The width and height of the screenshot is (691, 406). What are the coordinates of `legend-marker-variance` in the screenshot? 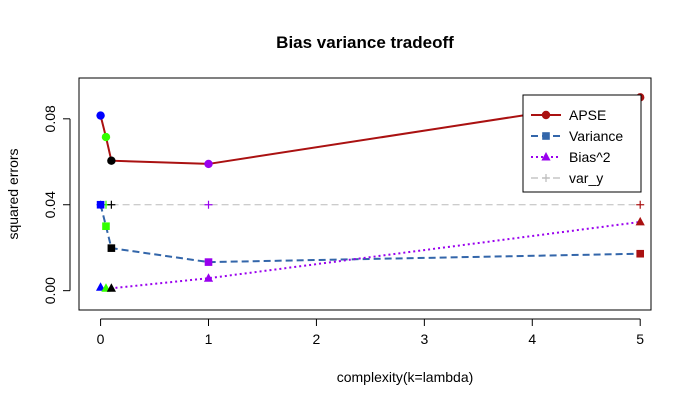 It's located at (546, 136).